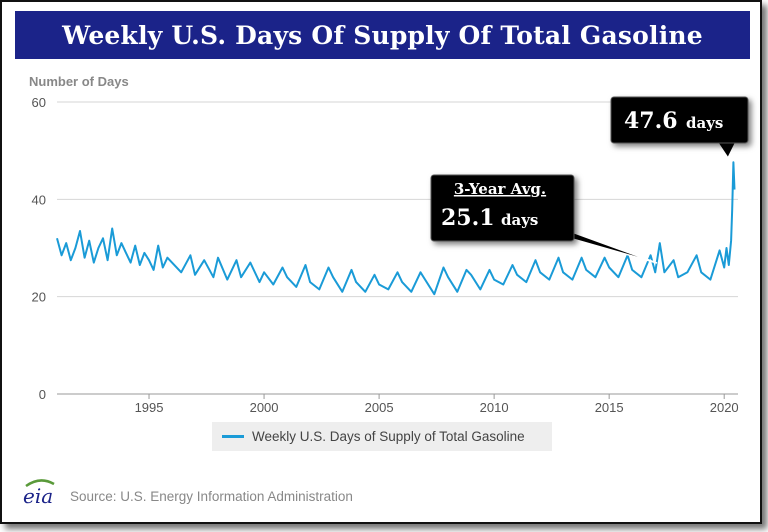  Describe the element at coordinates (79, 81) in the screenshot. I see `y-axis-label: Number of Days` at that location.